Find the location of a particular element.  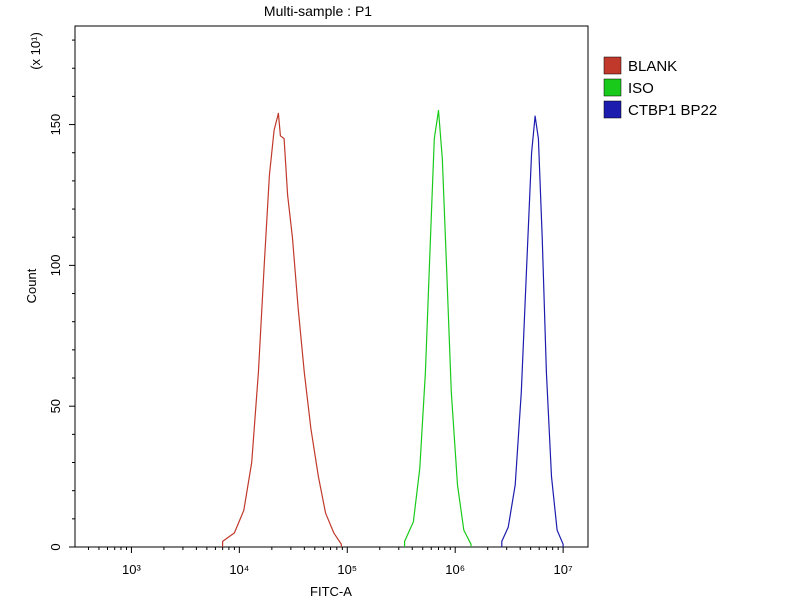

series-curve-iso is located at coordinates (438, 328).